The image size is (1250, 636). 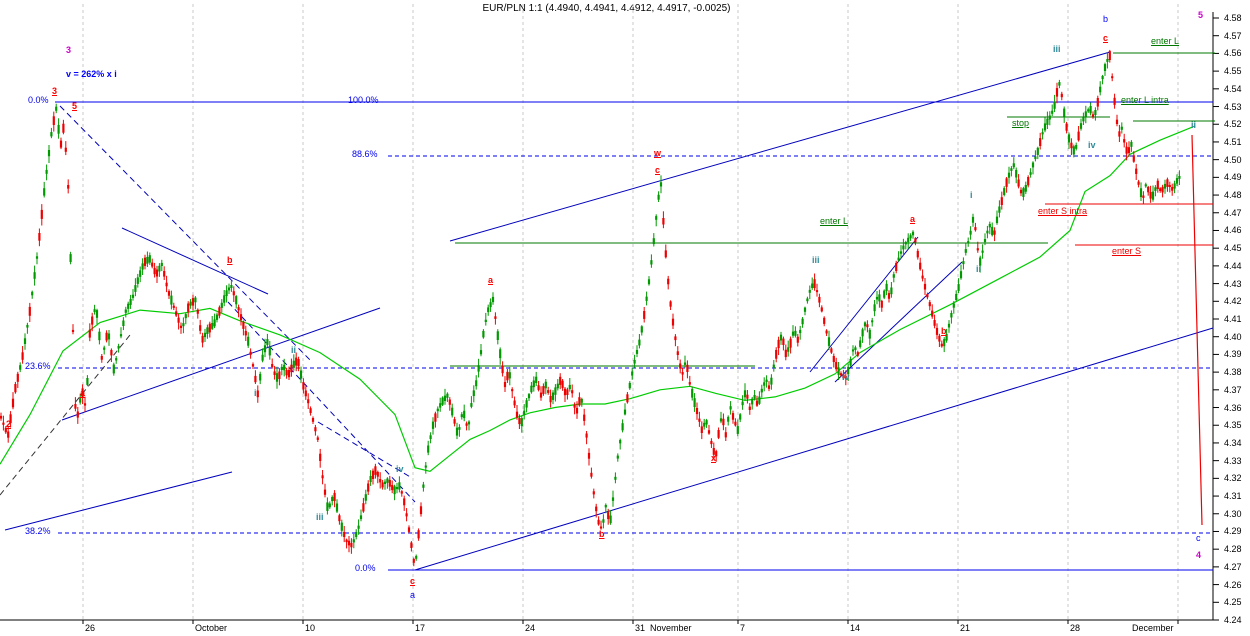 I want to click on trade-label-enter-S-intra: enter S intra, so click(x=1063, y=211).